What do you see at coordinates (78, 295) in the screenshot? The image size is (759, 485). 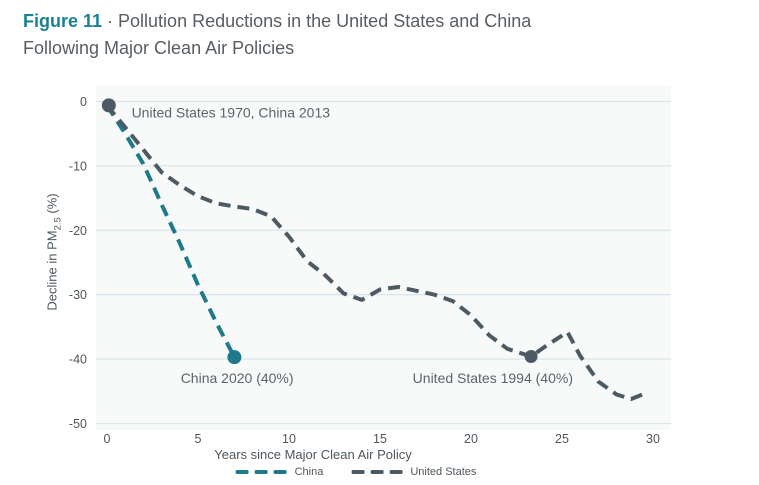 I see `y-tick--30: -30` at bounding box center [78, 295].